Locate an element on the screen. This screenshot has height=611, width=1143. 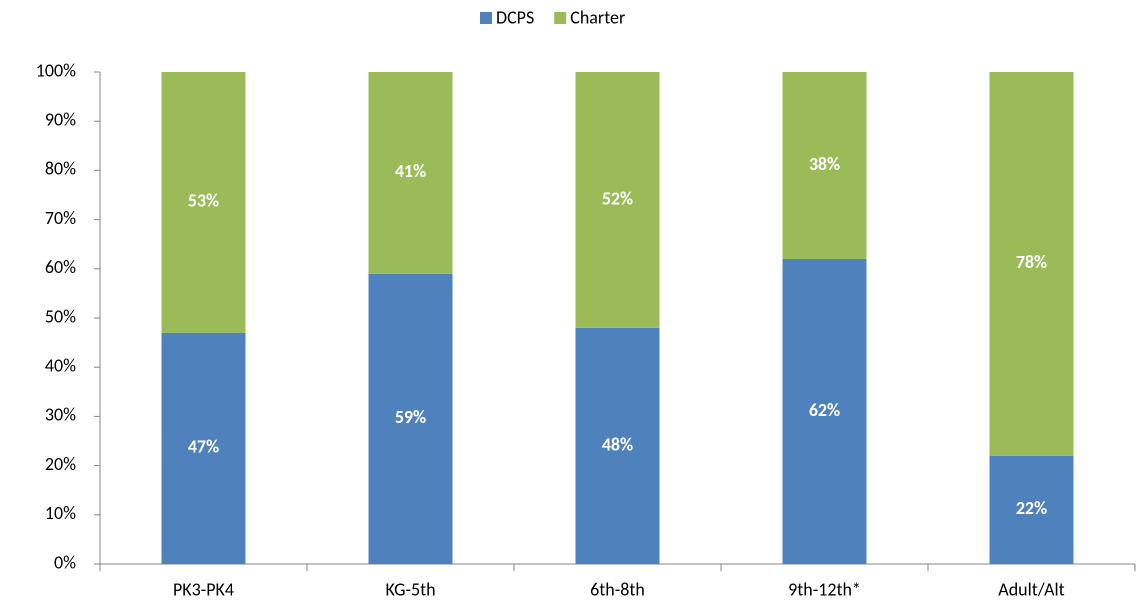
data-label: 38% is located at coordinates (824, 164).